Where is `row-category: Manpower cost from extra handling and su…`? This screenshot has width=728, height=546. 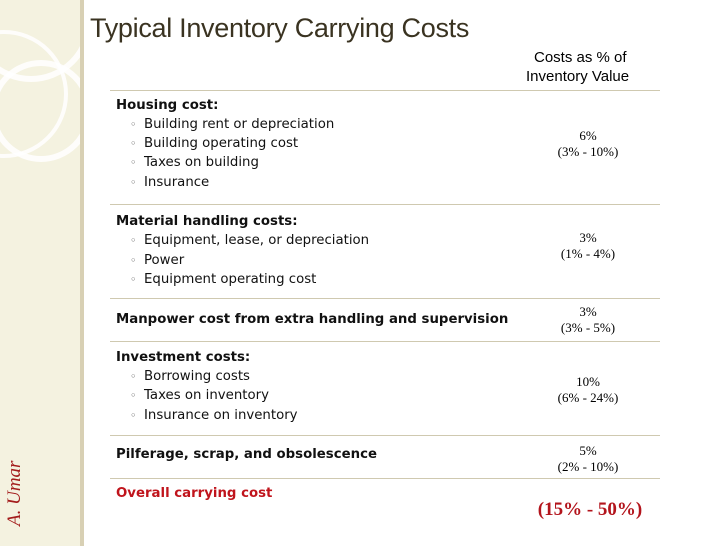
row-category: Manpower cost from extra handling and su… is located at coordinates (312, 319).